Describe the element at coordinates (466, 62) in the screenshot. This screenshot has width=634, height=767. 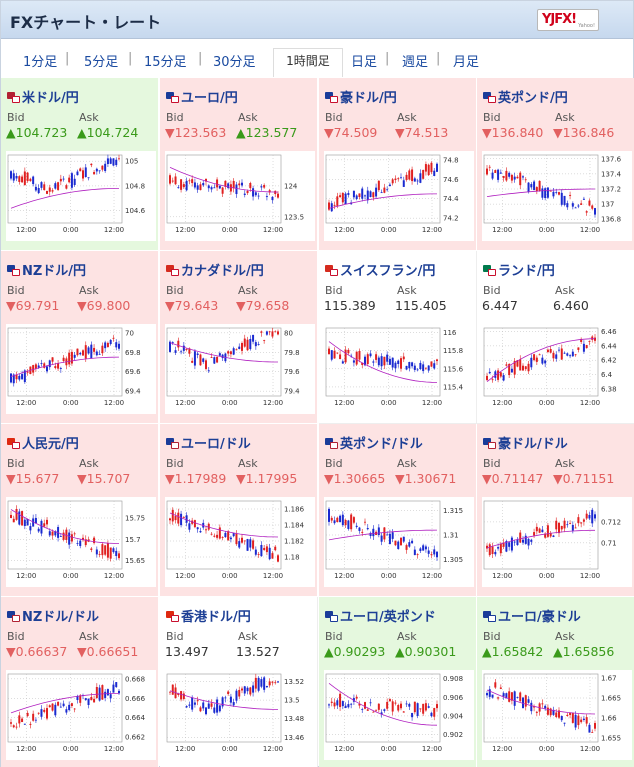
I see `tab-8: 月足` at that location.